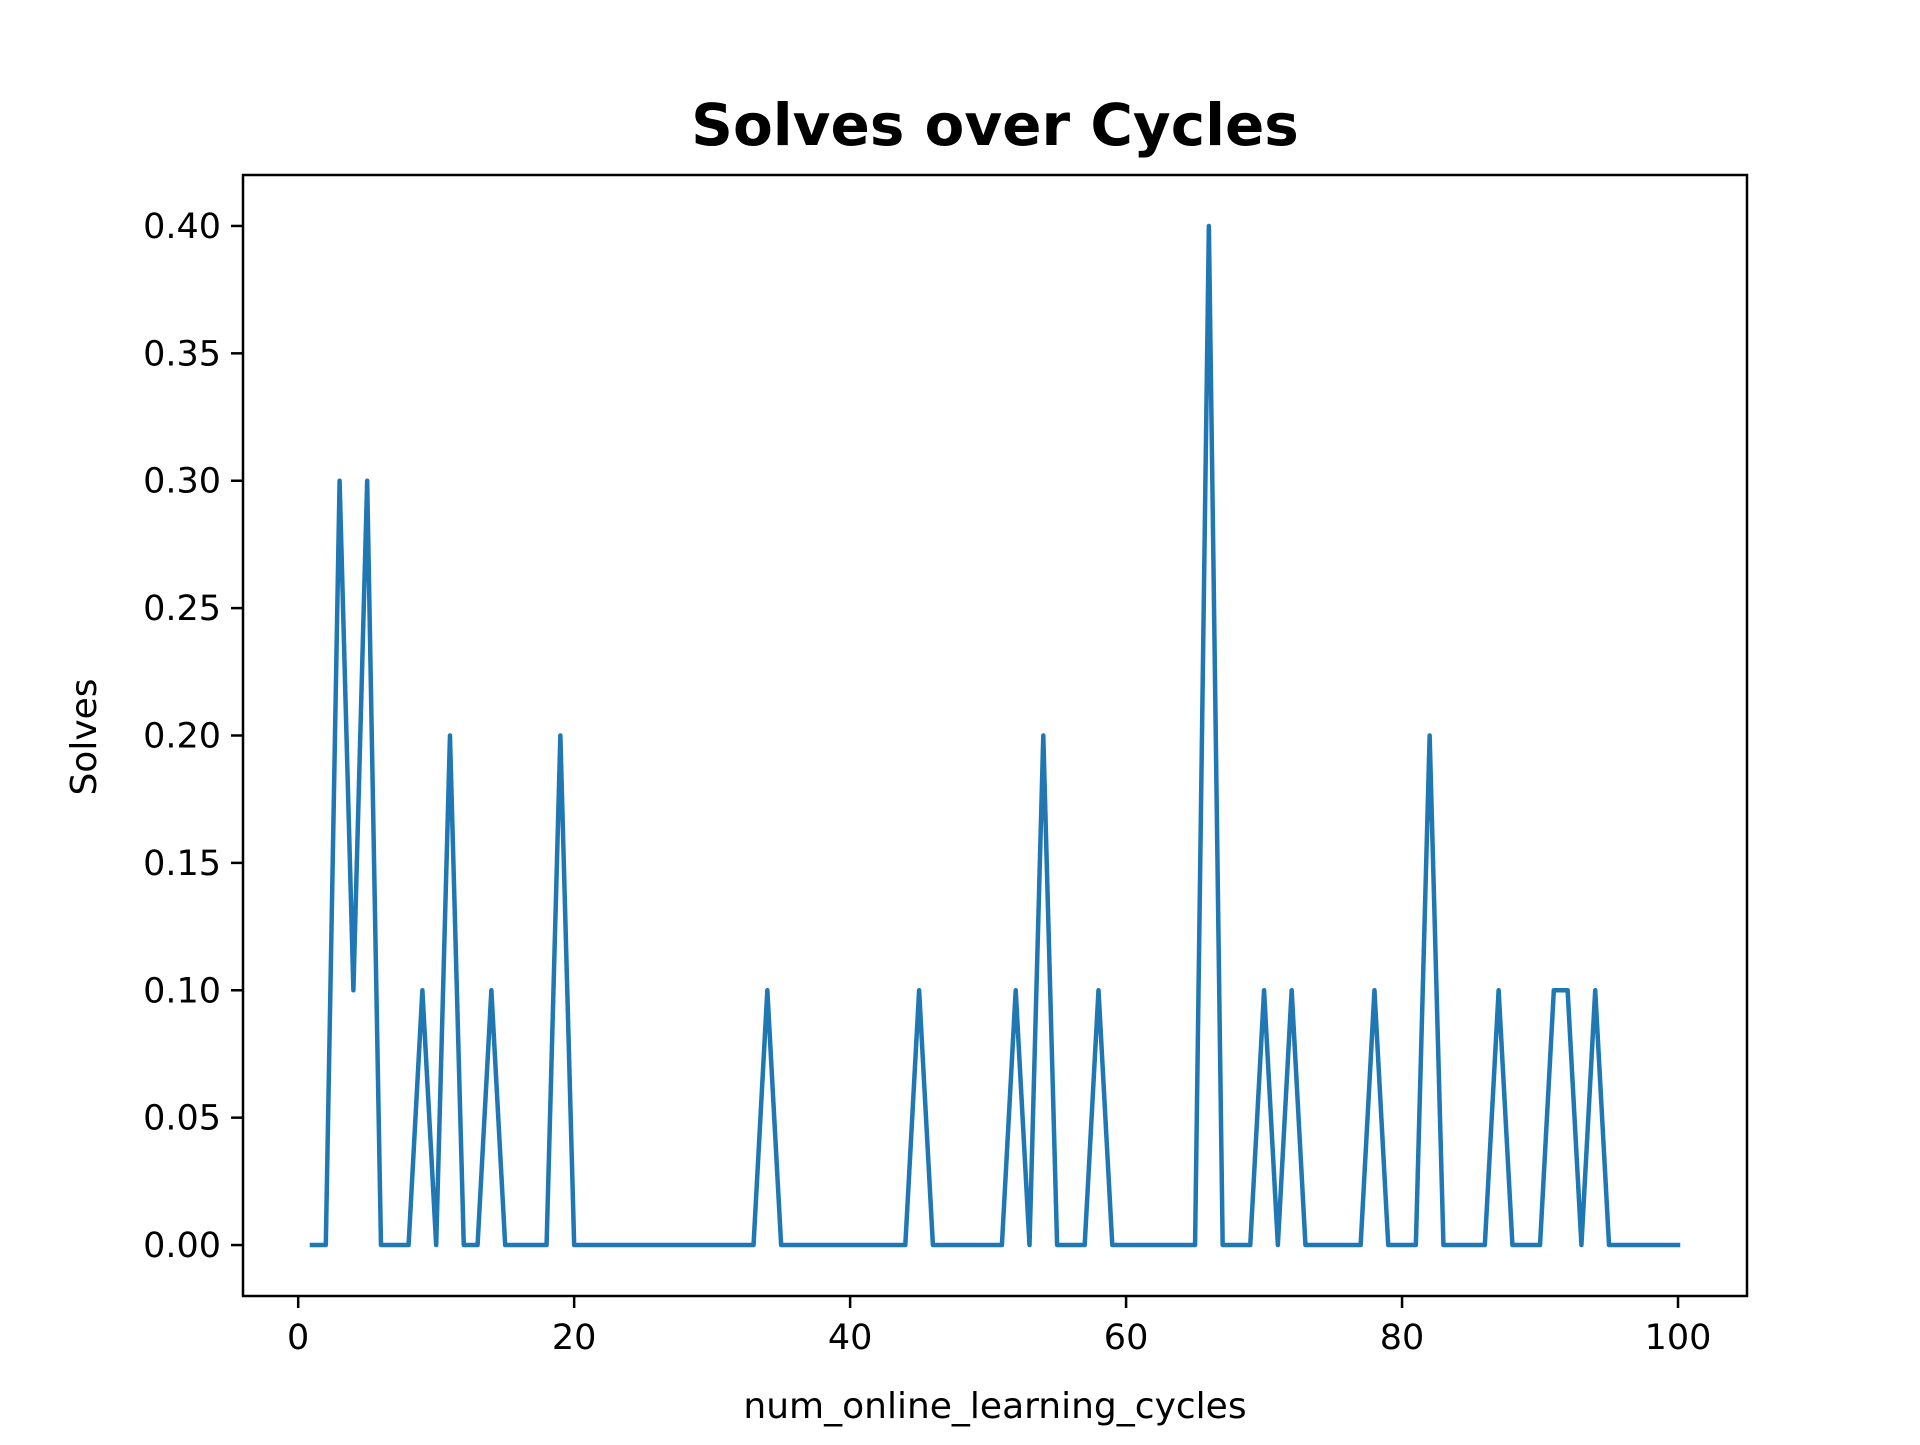 The width and height of the screenshot is (1920, 1445). What do you see at coordinates (1402, 1338) in the screenshot?
I see `x-tick-label: 80` at bounding box center [1402, 1338].